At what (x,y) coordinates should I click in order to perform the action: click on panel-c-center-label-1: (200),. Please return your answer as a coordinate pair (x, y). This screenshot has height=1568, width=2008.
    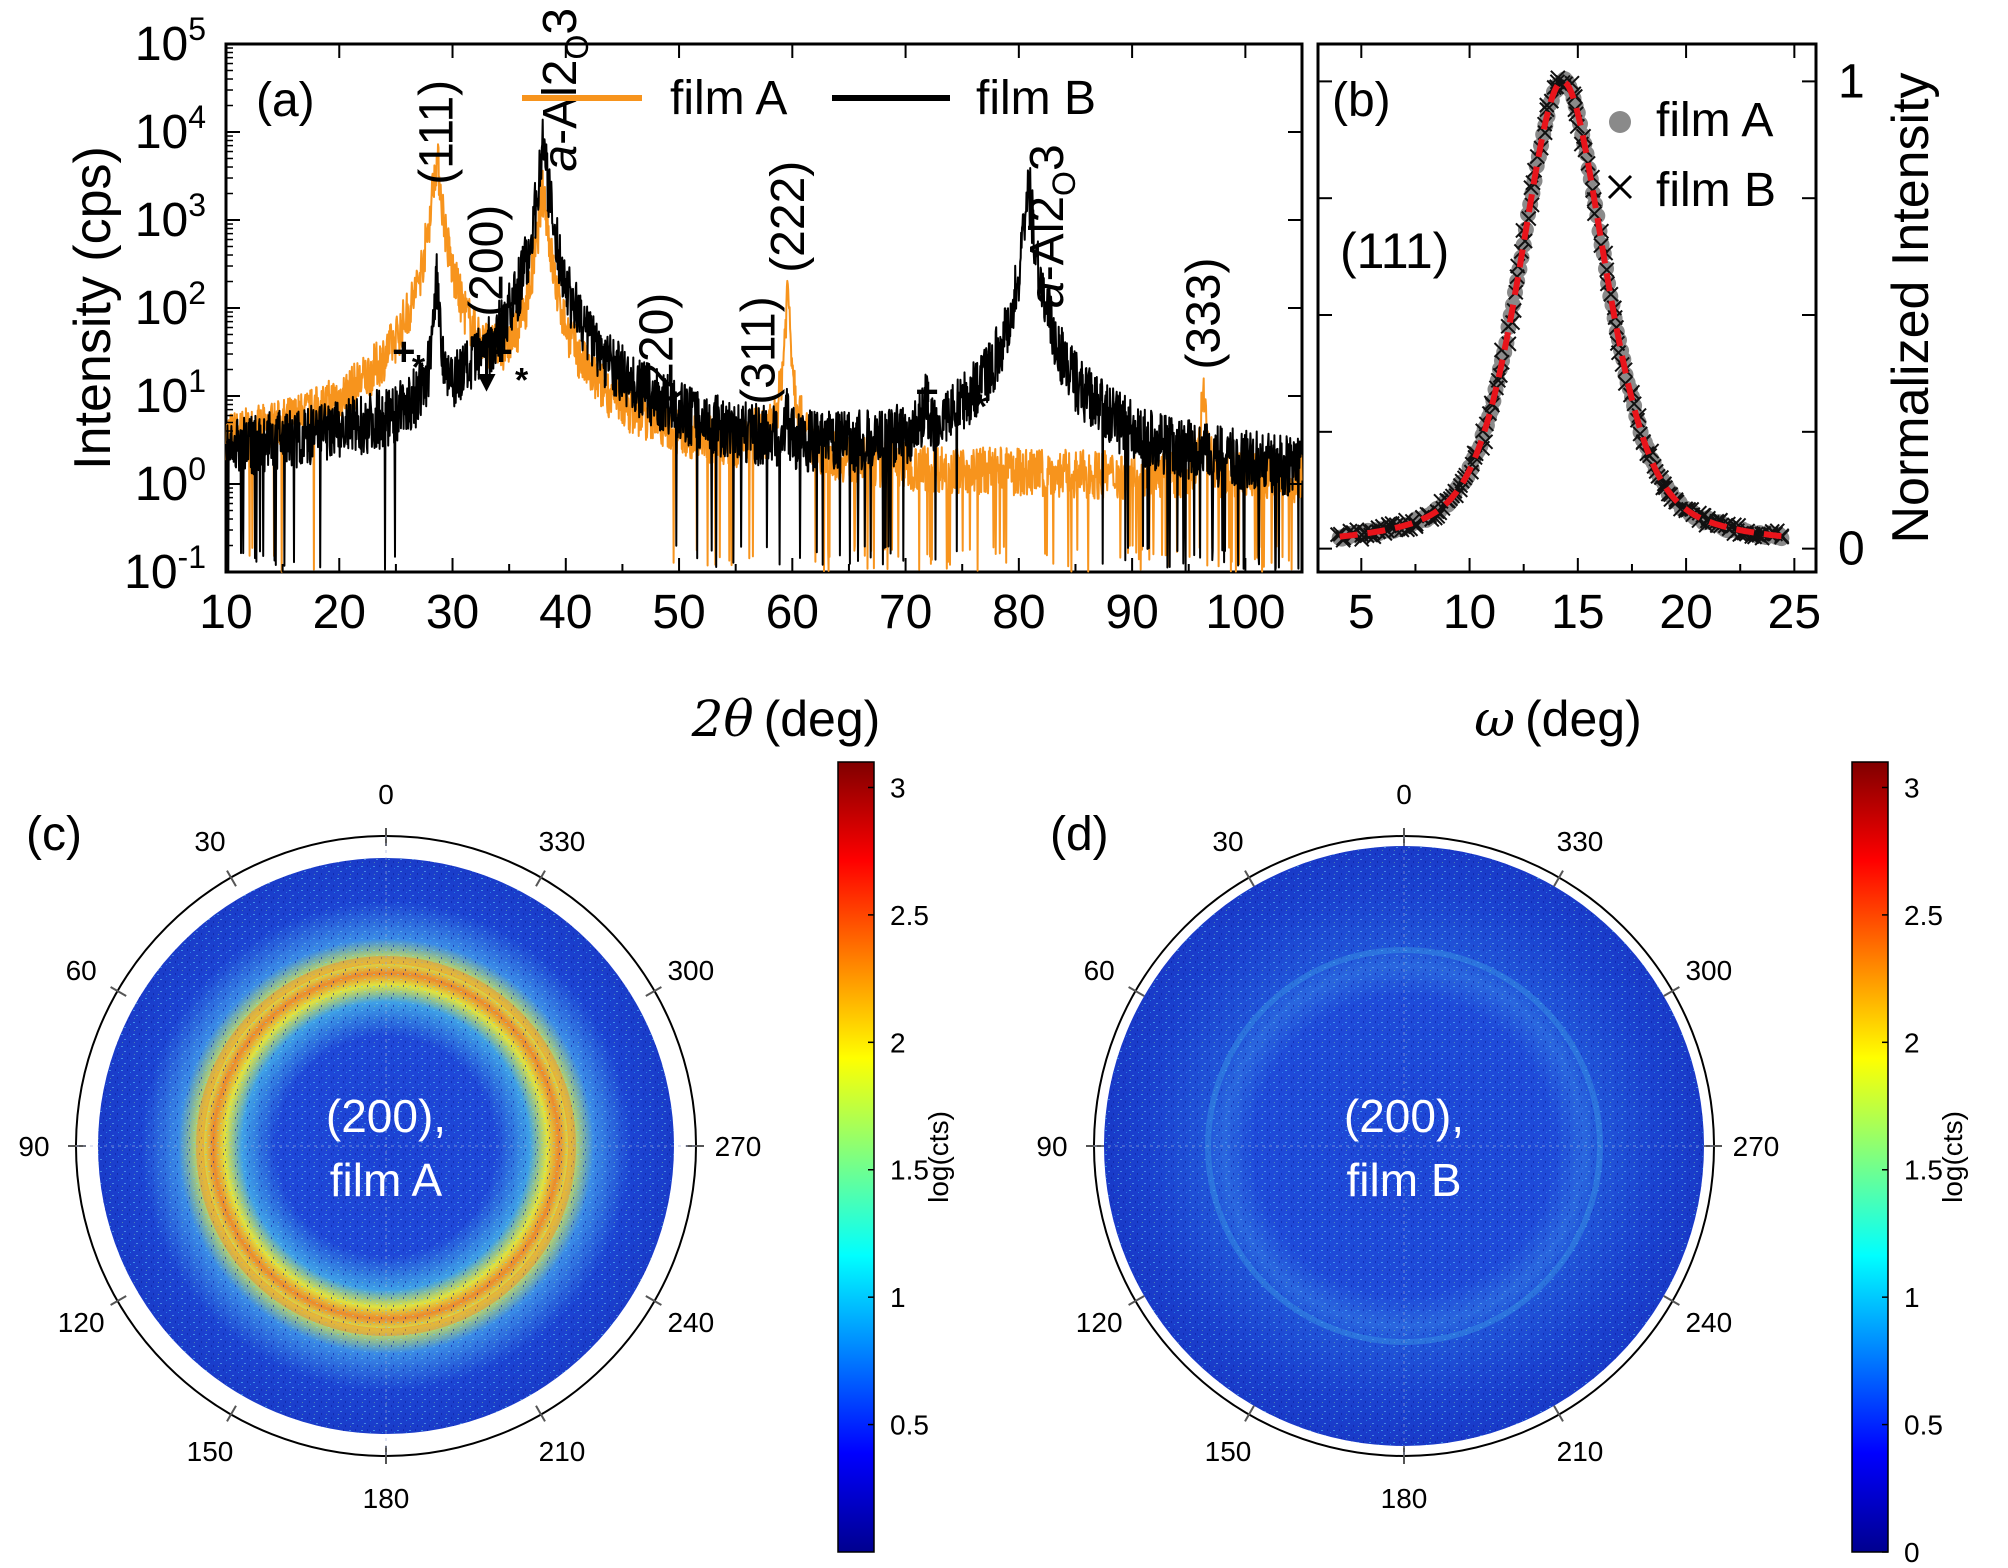
    Looking at the image, I should click on (386, 1116).